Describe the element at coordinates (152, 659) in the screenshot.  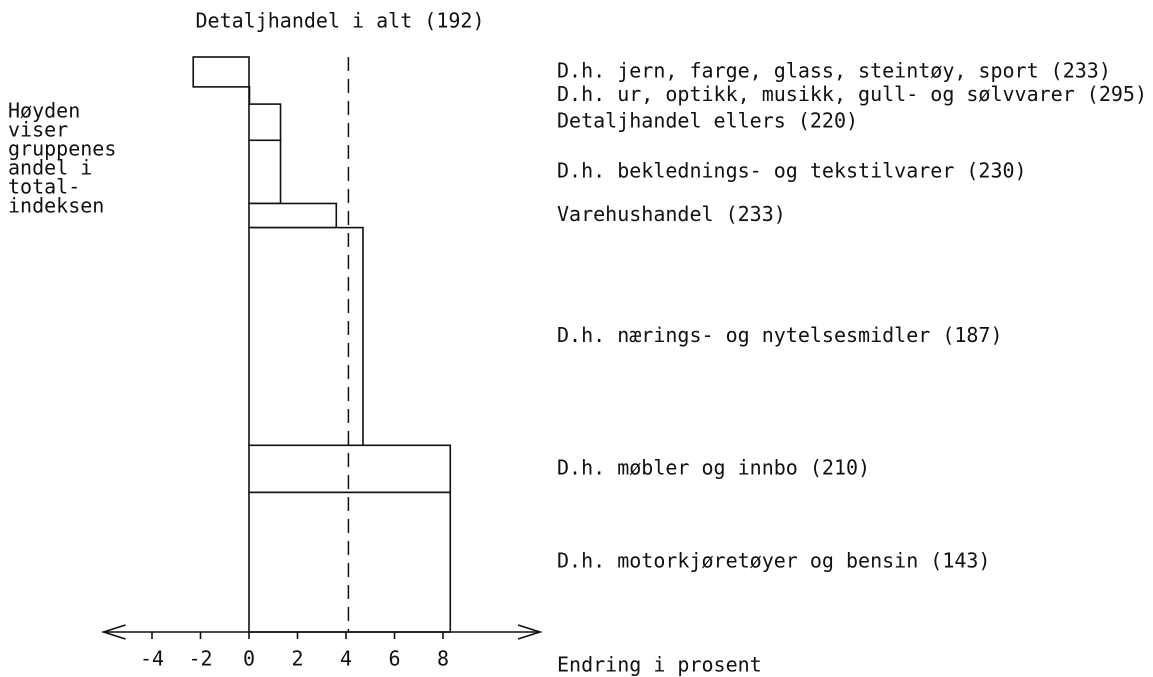
I see `x-tick-label: -4` at that location.